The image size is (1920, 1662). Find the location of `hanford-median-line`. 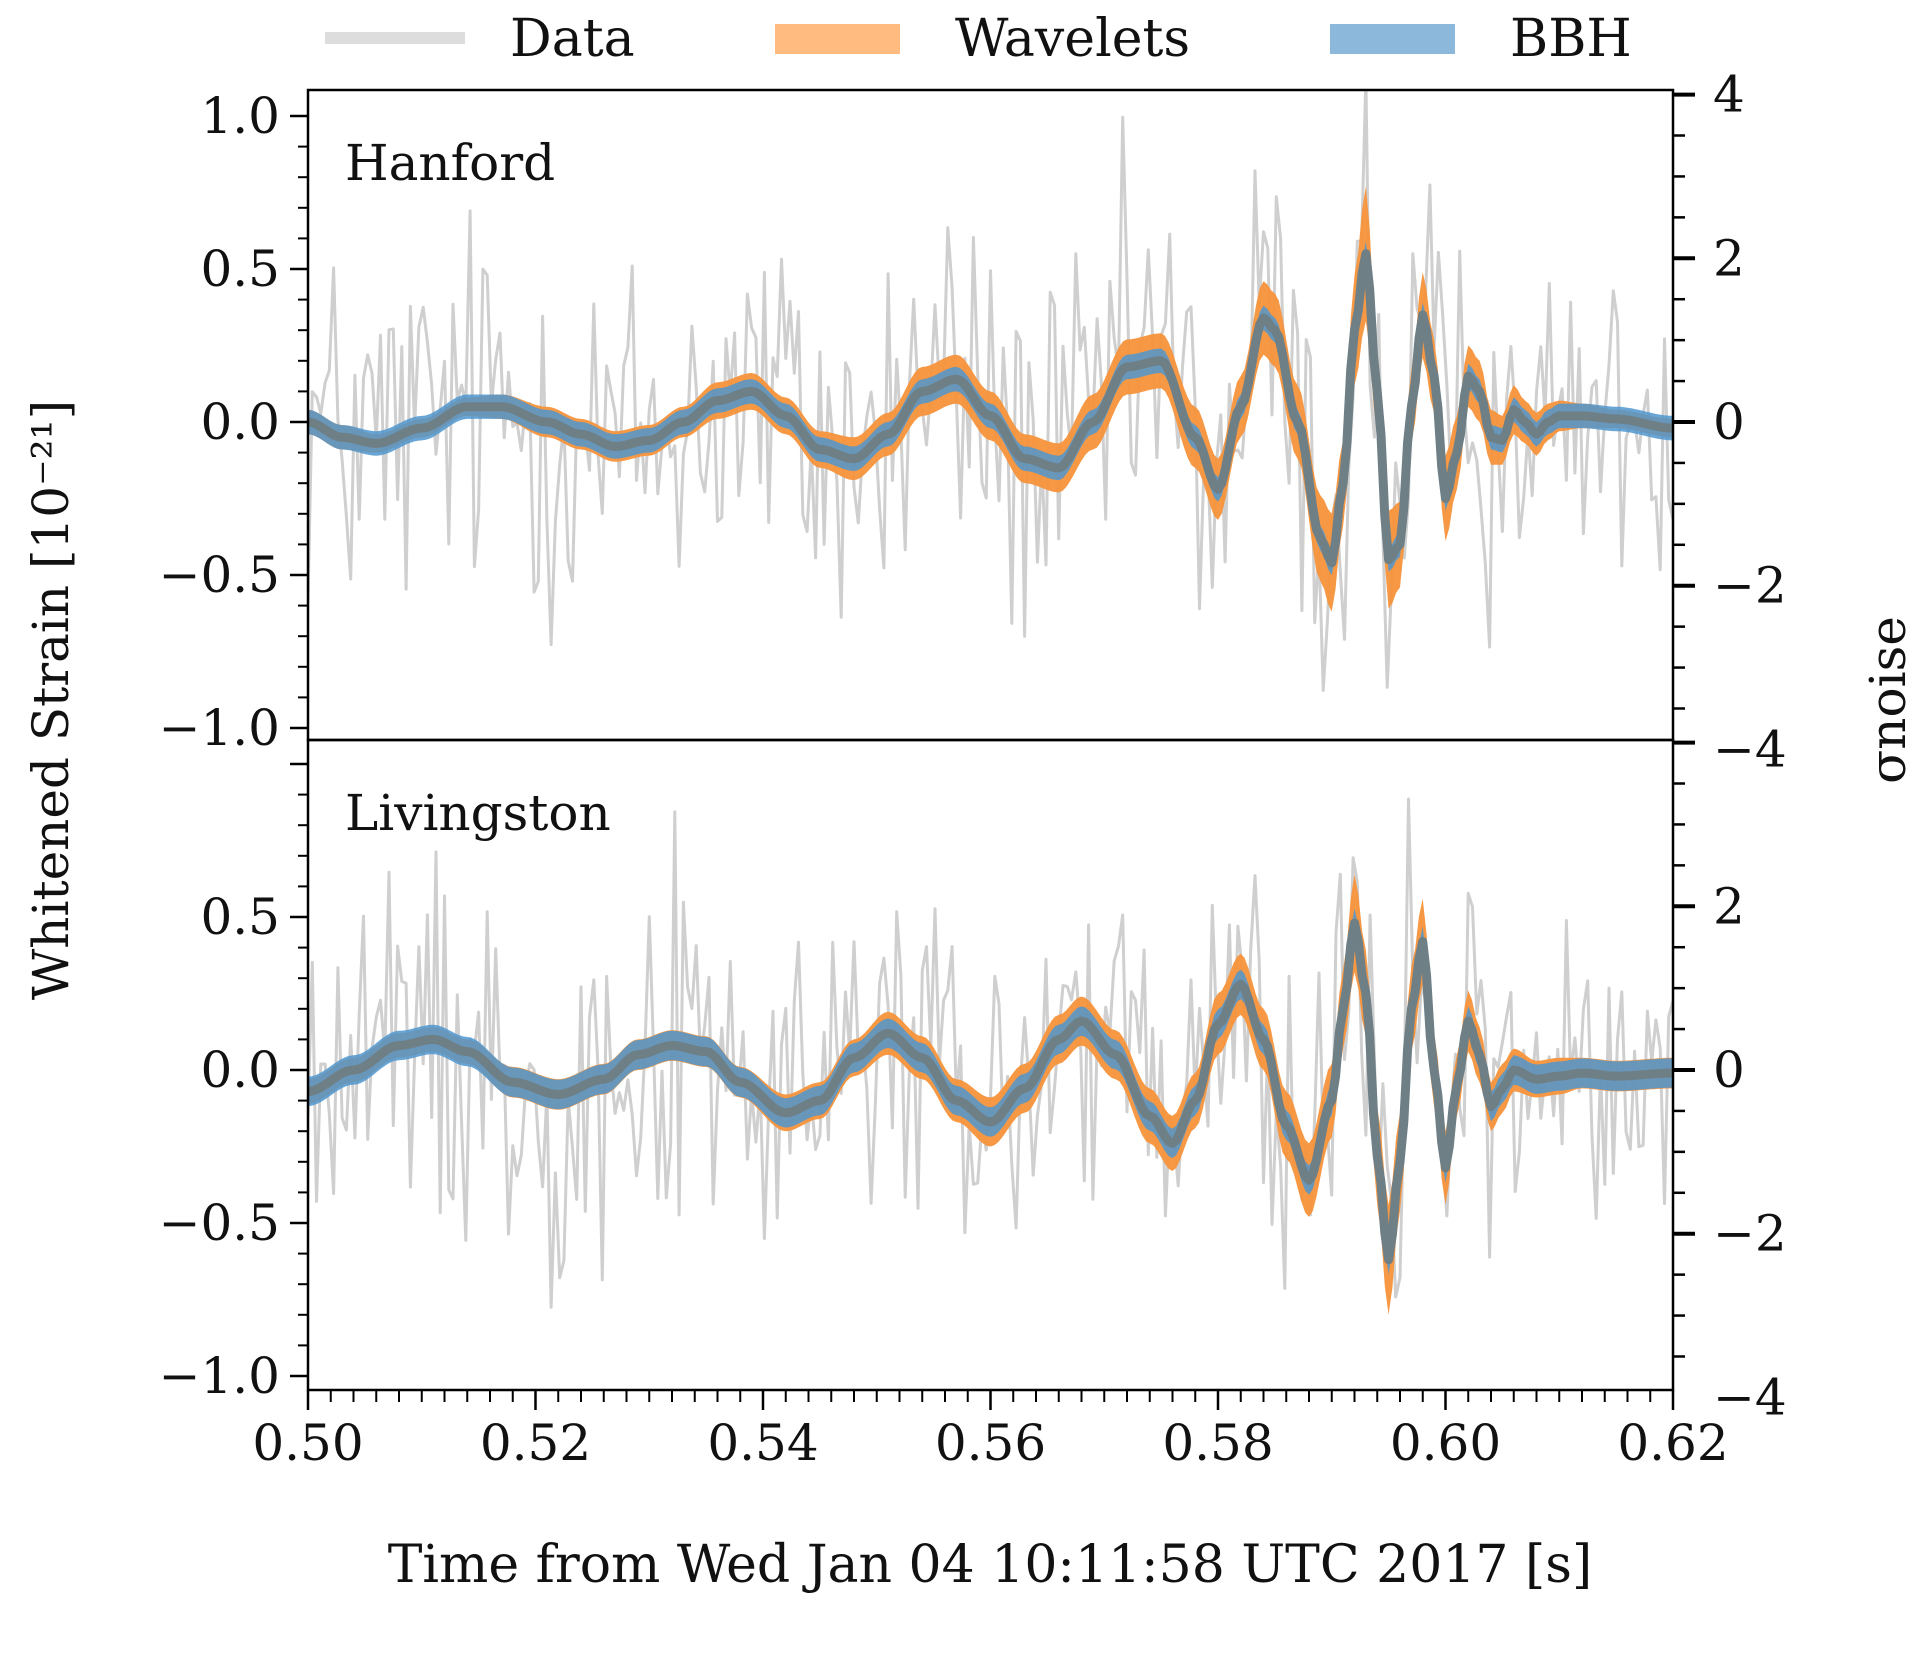

hanford-median-line is located at coordinates (990, 408).